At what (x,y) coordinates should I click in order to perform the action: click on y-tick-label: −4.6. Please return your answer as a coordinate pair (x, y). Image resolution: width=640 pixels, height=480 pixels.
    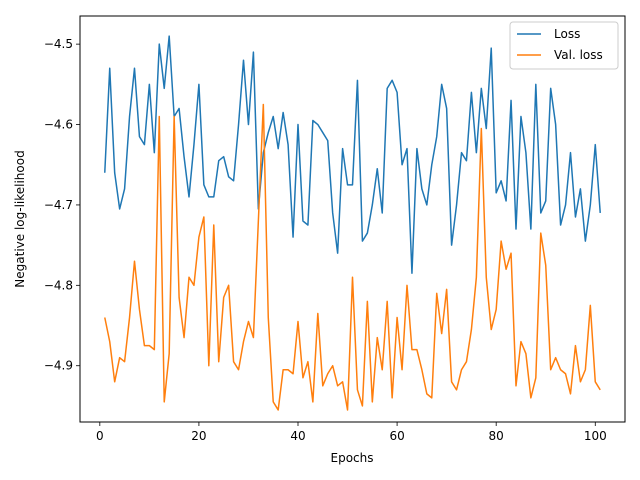
    Looking at the image, I should click on (58, 125).